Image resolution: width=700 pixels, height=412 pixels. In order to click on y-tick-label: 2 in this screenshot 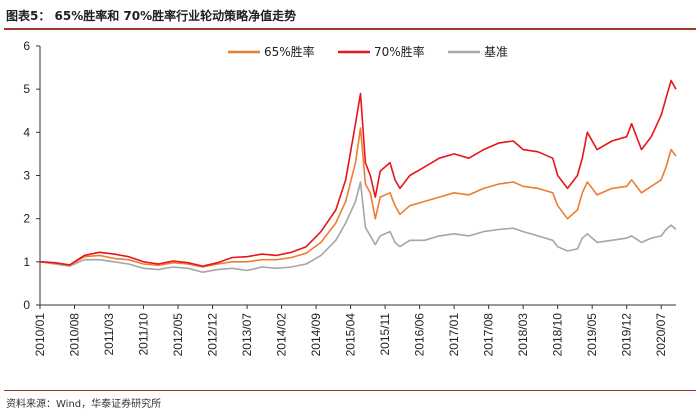, I will do `click(26, 219)`.